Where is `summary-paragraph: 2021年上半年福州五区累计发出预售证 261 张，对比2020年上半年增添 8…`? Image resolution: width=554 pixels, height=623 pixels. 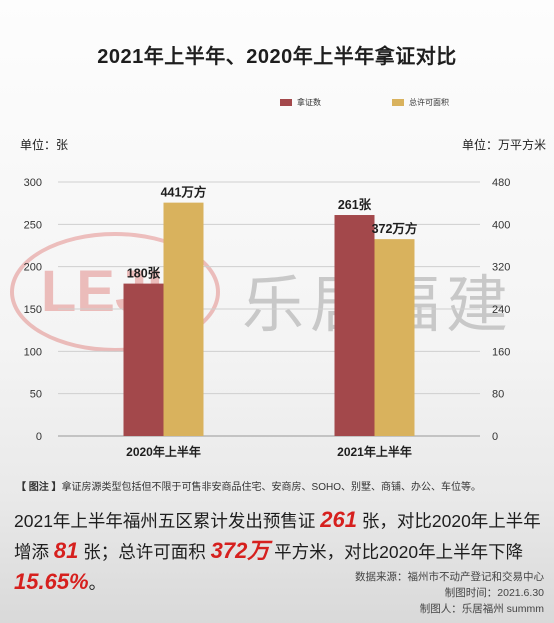 summary-paragraph: 2021年上半年福州五区累计发出预售证 261 张，对比2020年上半年增添 8… is located at coordinates (279, 551).